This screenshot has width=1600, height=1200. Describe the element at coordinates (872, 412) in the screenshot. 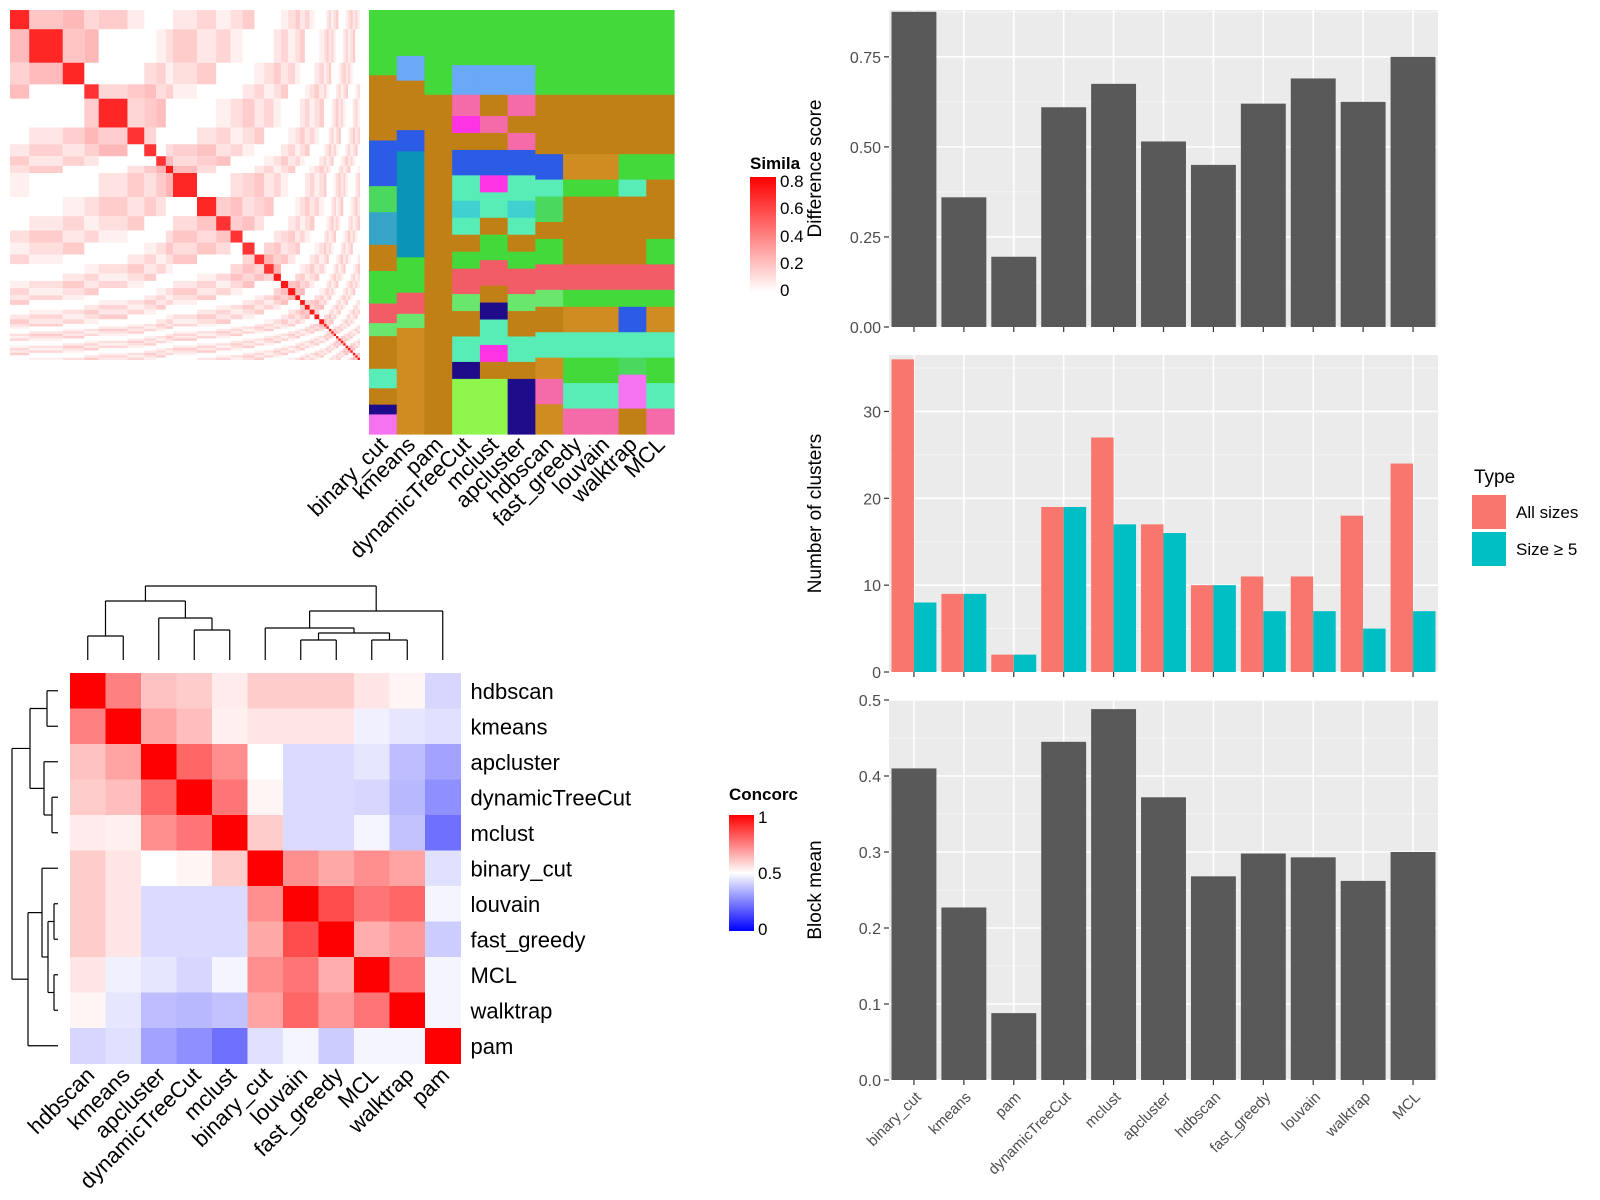

I see `y-tick-label: 30` at that location.